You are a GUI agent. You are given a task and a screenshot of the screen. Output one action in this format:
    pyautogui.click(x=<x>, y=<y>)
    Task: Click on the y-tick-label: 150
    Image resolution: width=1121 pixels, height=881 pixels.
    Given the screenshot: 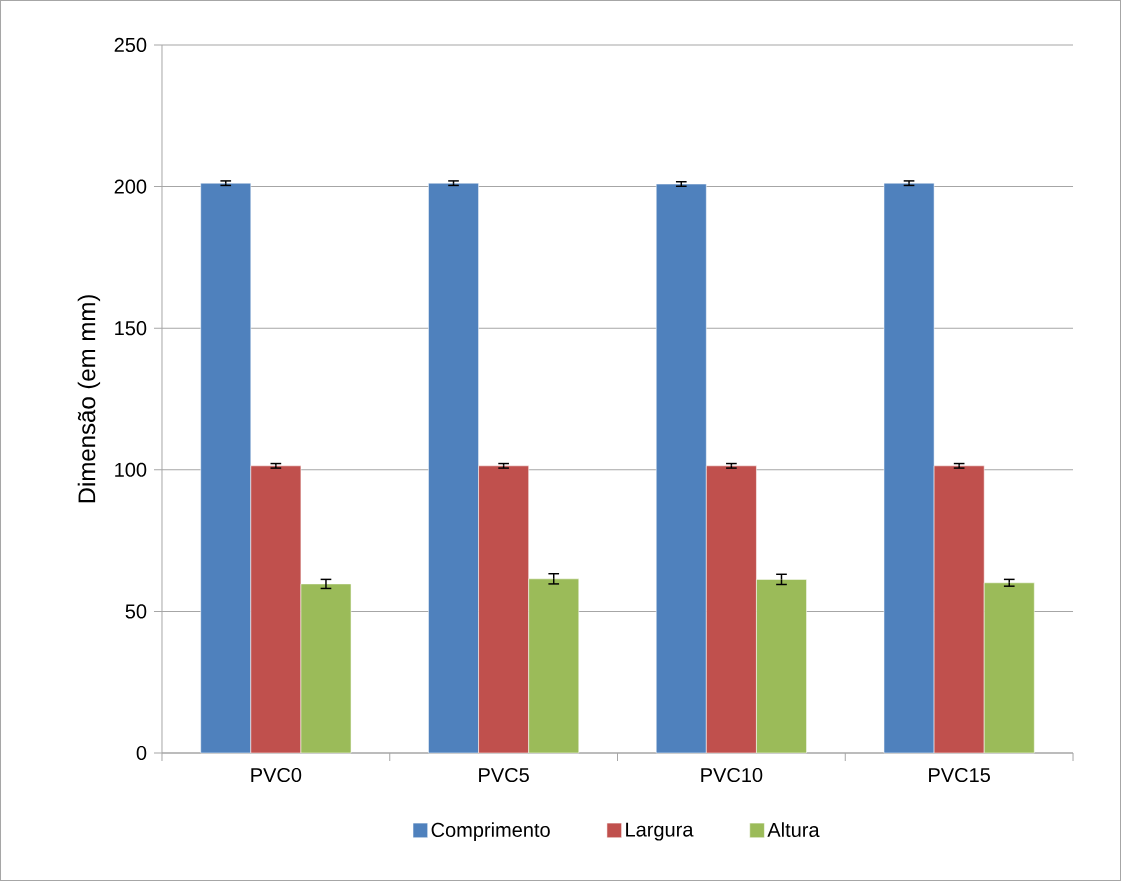 What is the action you would take?
    pyautogui.click(x=131, y=328)
    